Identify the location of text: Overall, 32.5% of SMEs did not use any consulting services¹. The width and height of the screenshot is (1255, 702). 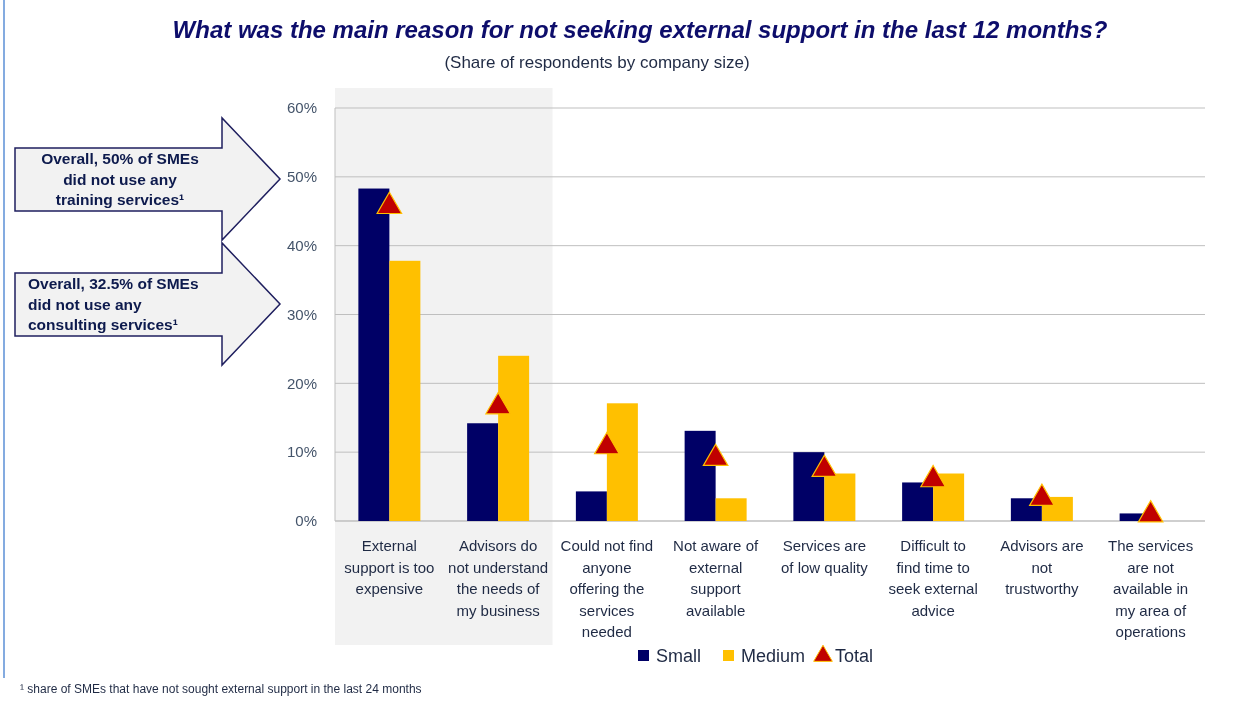
(113, 304).